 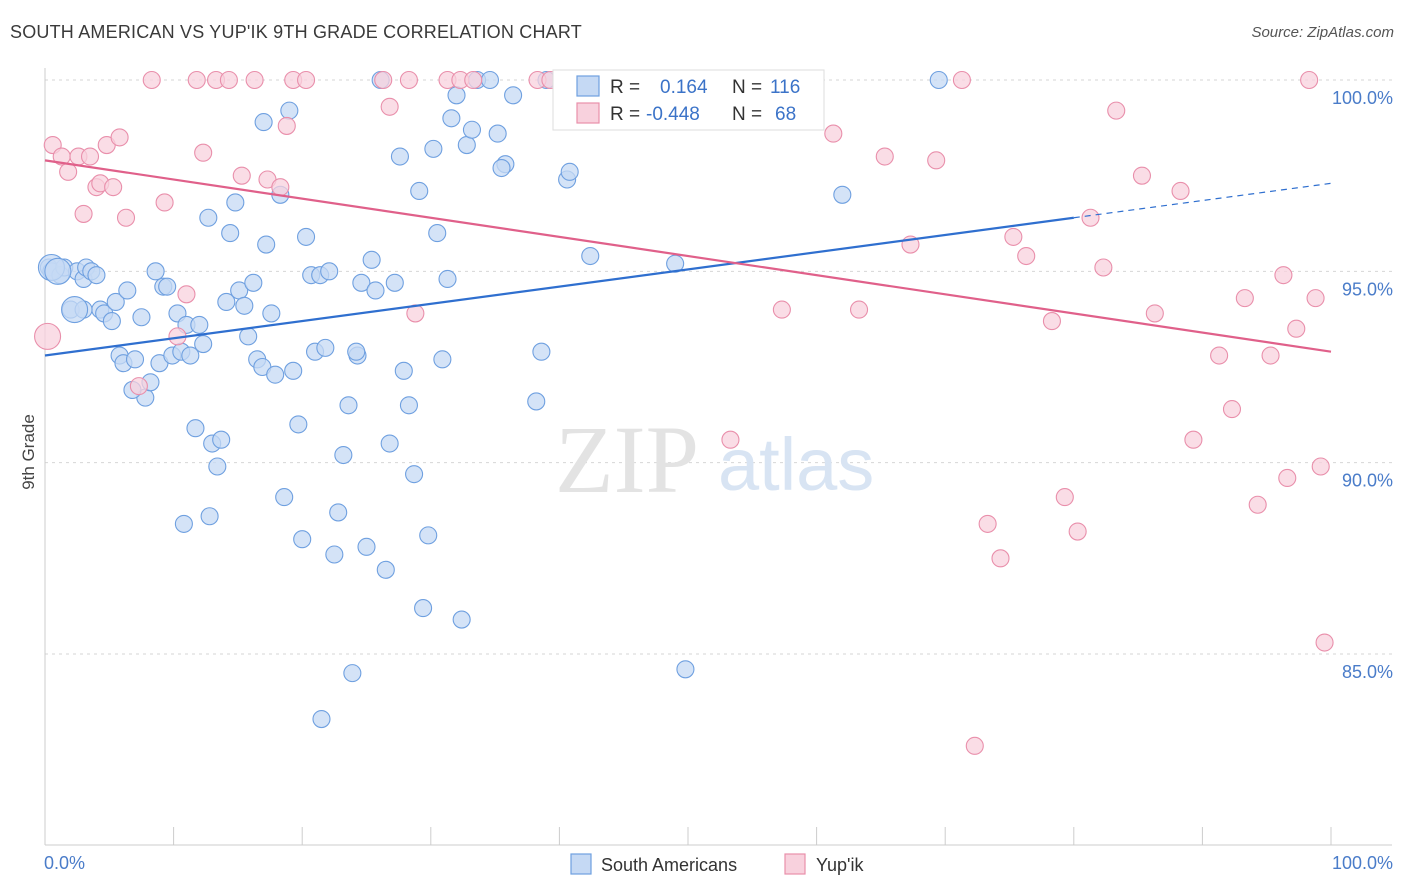 I want to click on legend-swatch-blue, so click(x=588, y=86).